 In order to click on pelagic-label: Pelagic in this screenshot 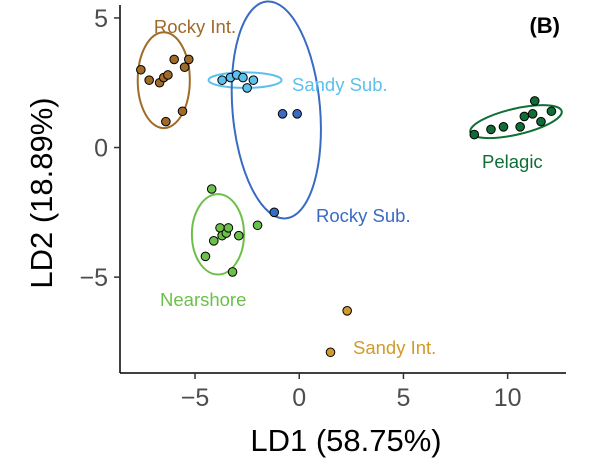, I will do `click(512, 161)`.